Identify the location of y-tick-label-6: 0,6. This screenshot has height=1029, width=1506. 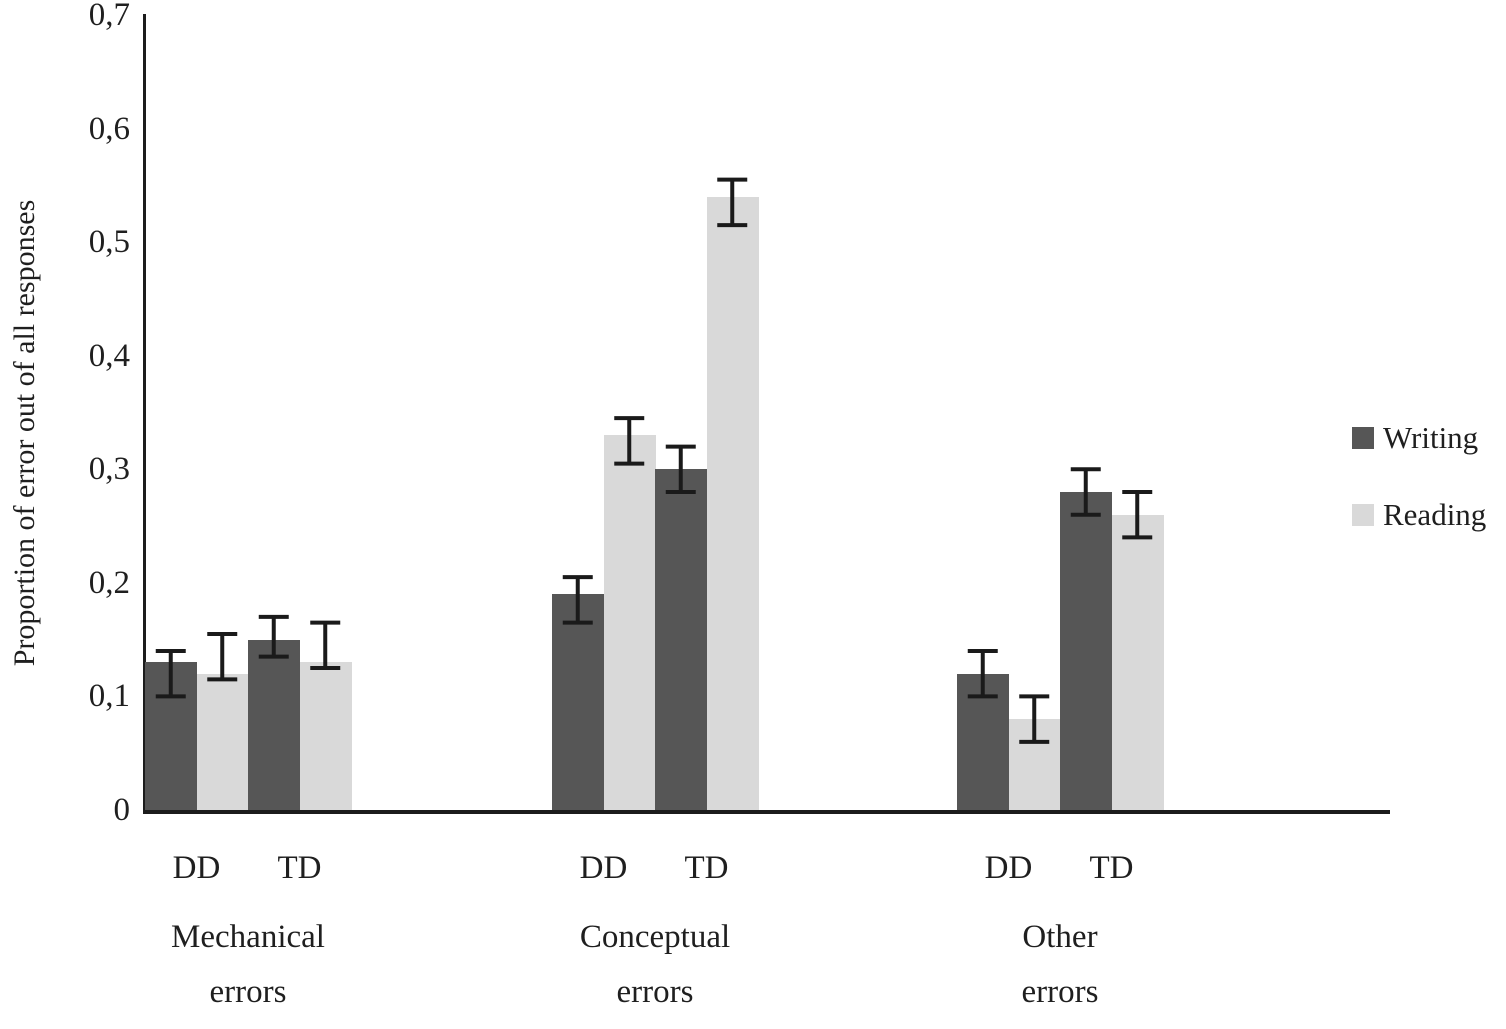
(109, 128).